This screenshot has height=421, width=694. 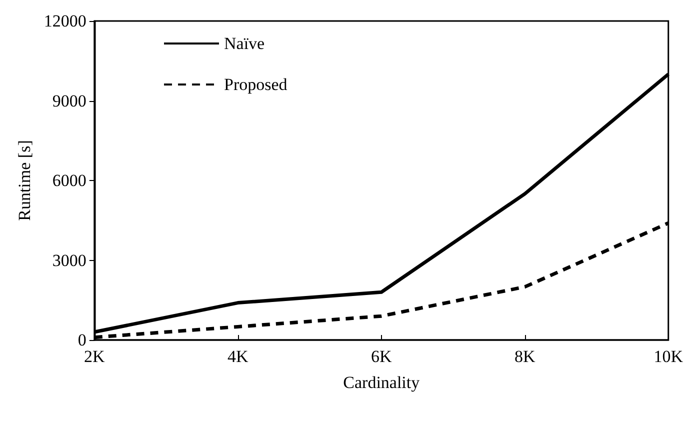 I want to click on x-tick-label: 10K, so click(x=669, y=356).